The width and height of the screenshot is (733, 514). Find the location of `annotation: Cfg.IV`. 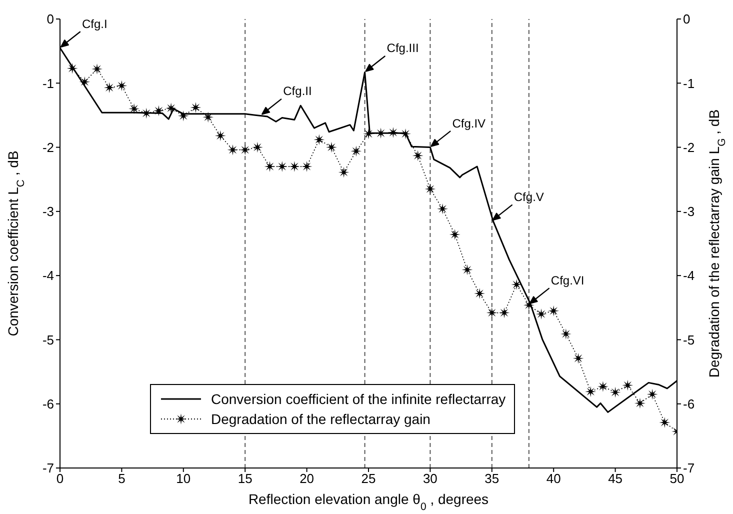

annotation: Cfg.IV is located at coordinates (469, 123).